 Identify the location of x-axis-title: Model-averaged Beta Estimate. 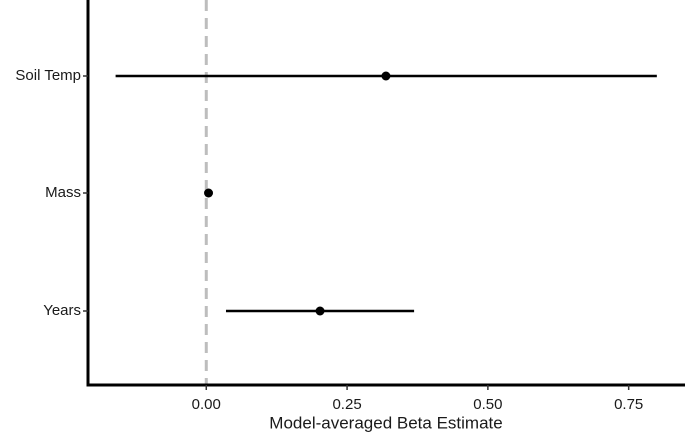
(385, 422).